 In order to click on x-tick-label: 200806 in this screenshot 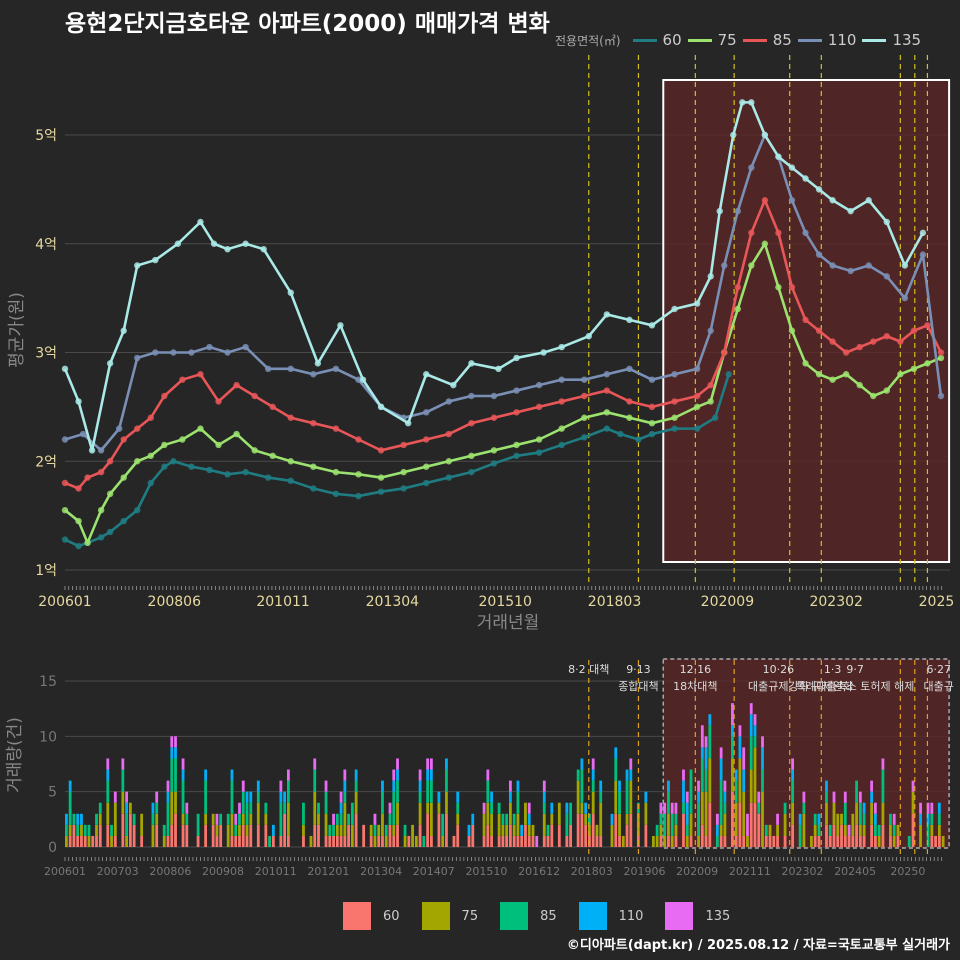, I will do `click(175, 602)`.